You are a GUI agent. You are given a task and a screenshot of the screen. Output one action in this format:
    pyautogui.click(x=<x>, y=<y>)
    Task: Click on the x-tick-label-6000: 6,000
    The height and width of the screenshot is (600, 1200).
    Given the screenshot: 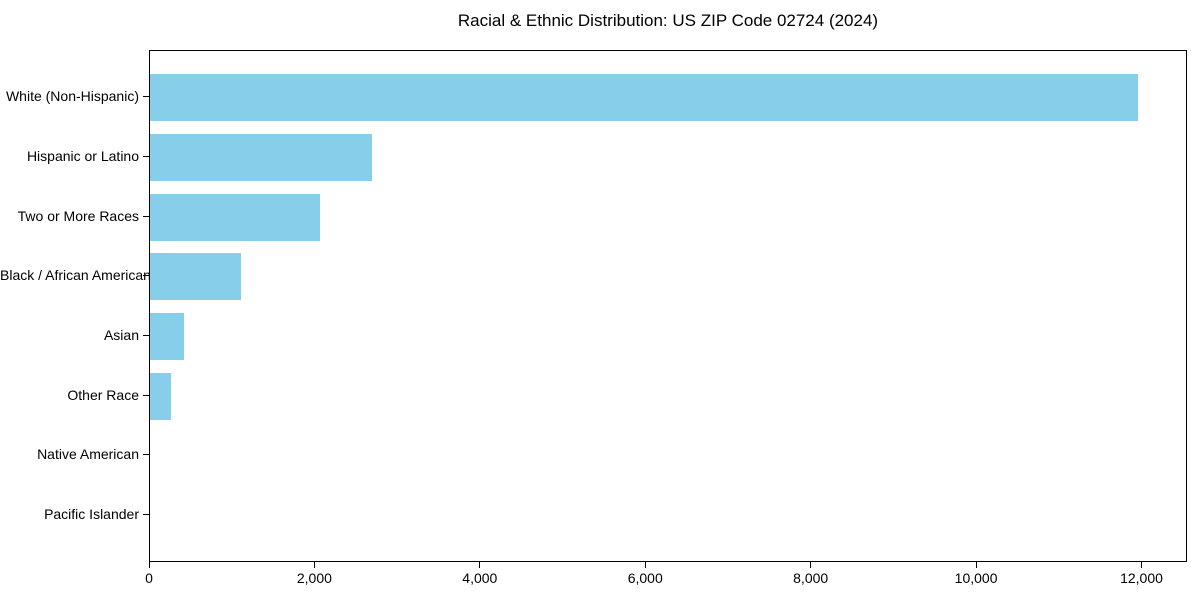 What is the action you would take?
    pyautogui.click(x=645, y=578)
    